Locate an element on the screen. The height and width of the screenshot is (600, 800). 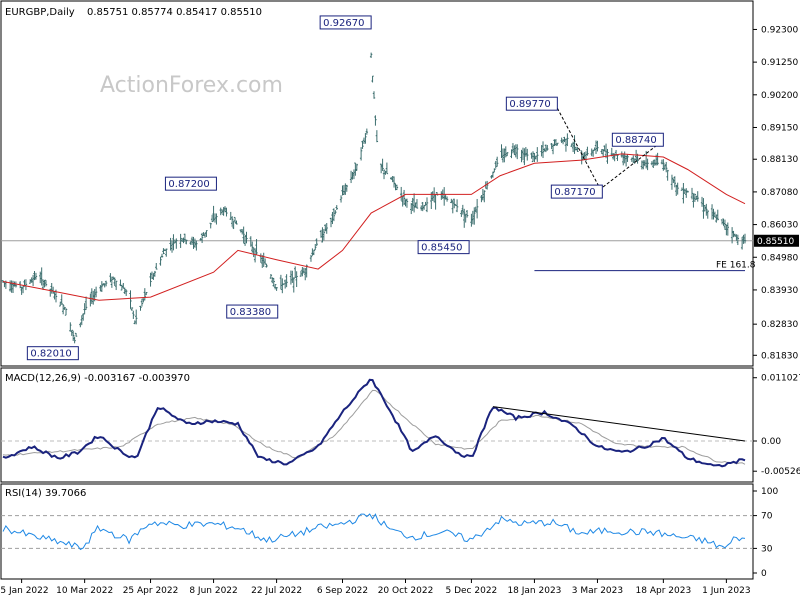
fe-level-label: FE 161.8 is located at coordinates (736, 266).